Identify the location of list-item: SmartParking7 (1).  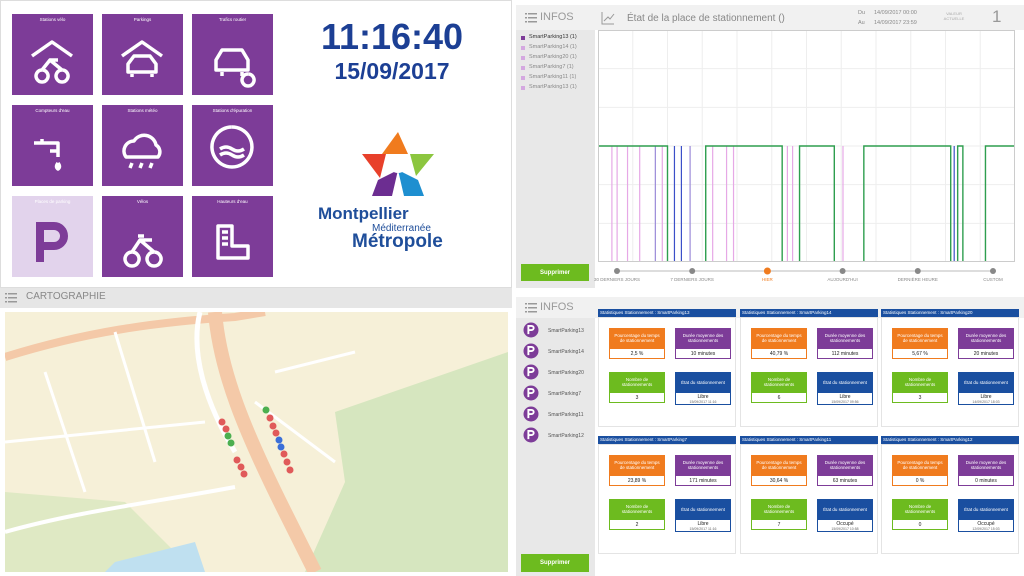
(551, 67).